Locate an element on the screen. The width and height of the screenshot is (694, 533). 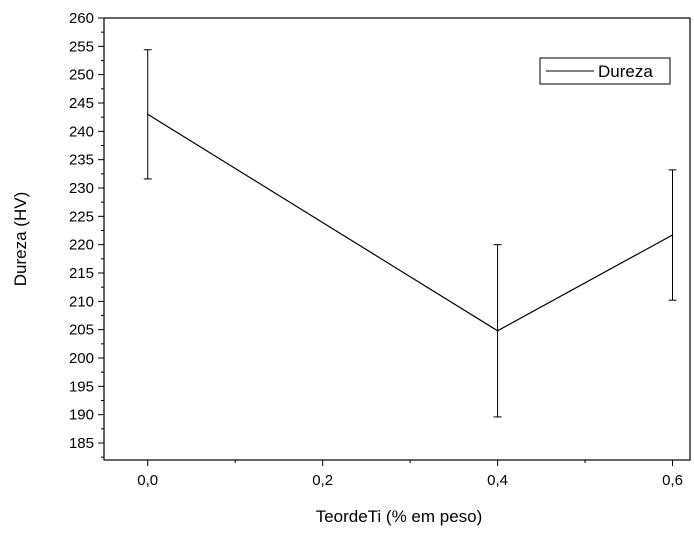
y-tick-label: 240 is located at coordinates (81, 131).